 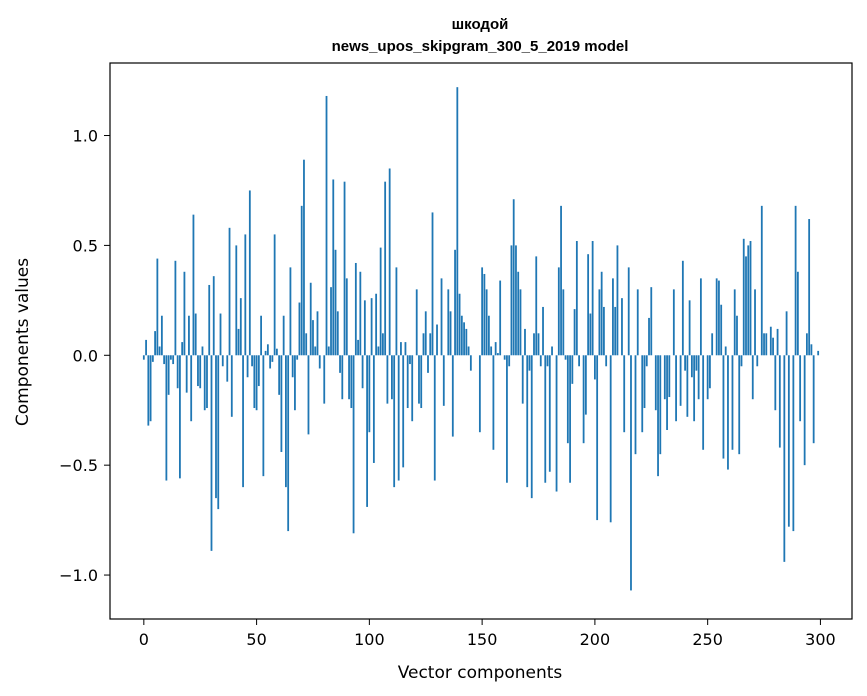 I want to click on x-tick-label: 0, so click(x=144, y=639).